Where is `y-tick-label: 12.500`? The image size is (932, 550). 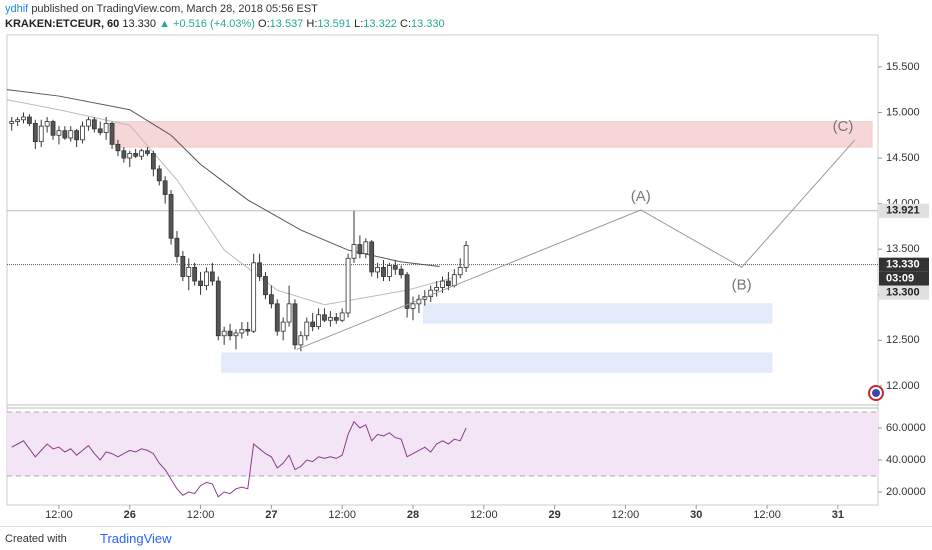
y-tick-label: 12.500 is located at coordinates (903, 340).